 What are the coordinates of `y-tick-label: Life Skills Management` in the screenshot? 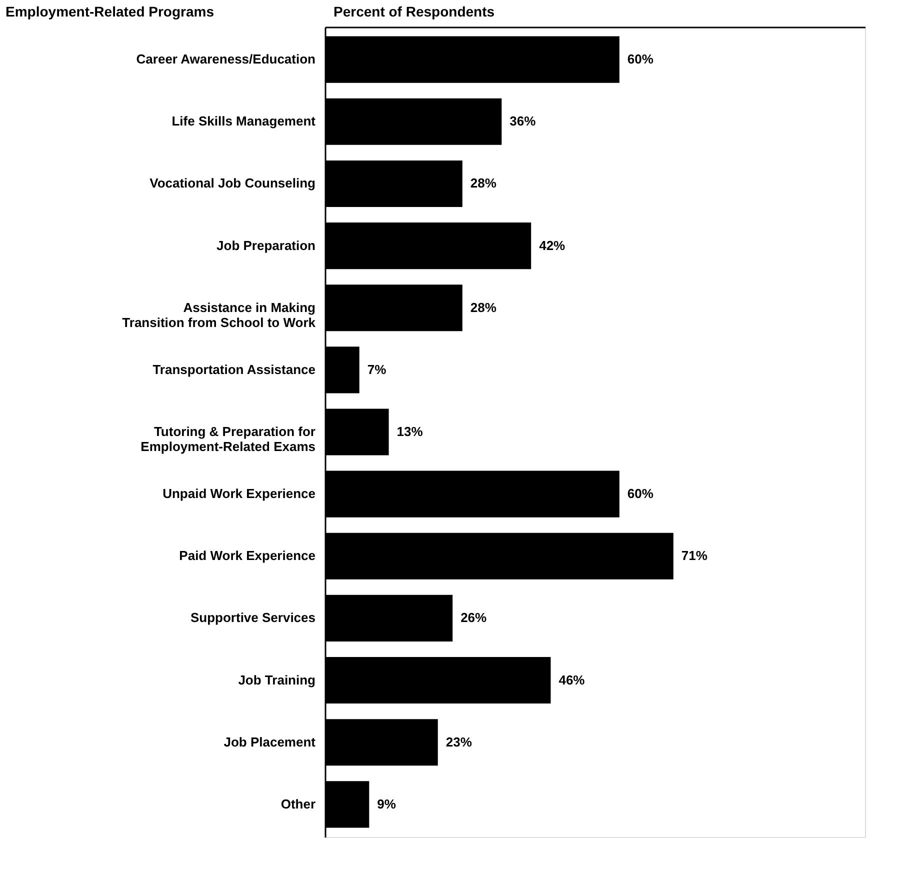 It's located at (244, 121).